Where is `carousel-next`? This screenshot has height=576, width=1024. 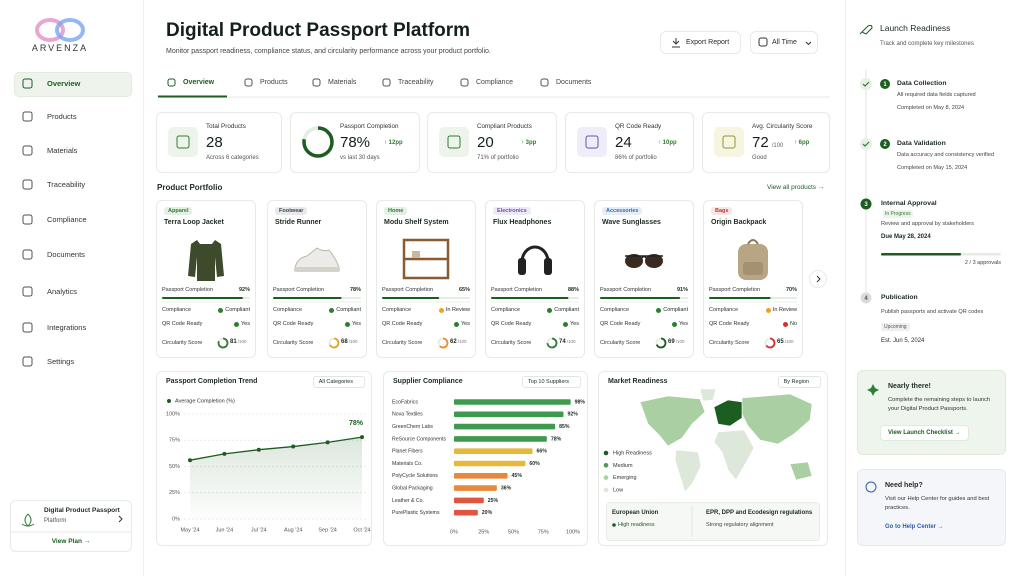 carousel-next is located at coordinates (818, 279).